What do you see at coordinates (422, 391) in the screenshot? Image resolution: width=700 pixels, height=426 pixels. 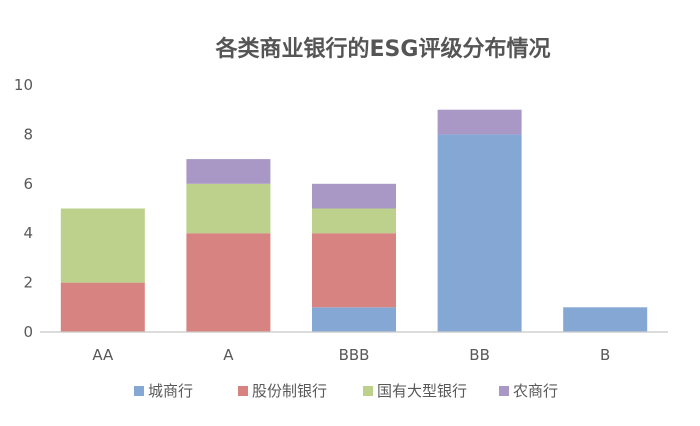 I see `legend-label: 国有大型银行` at bounding box center [422, 391].